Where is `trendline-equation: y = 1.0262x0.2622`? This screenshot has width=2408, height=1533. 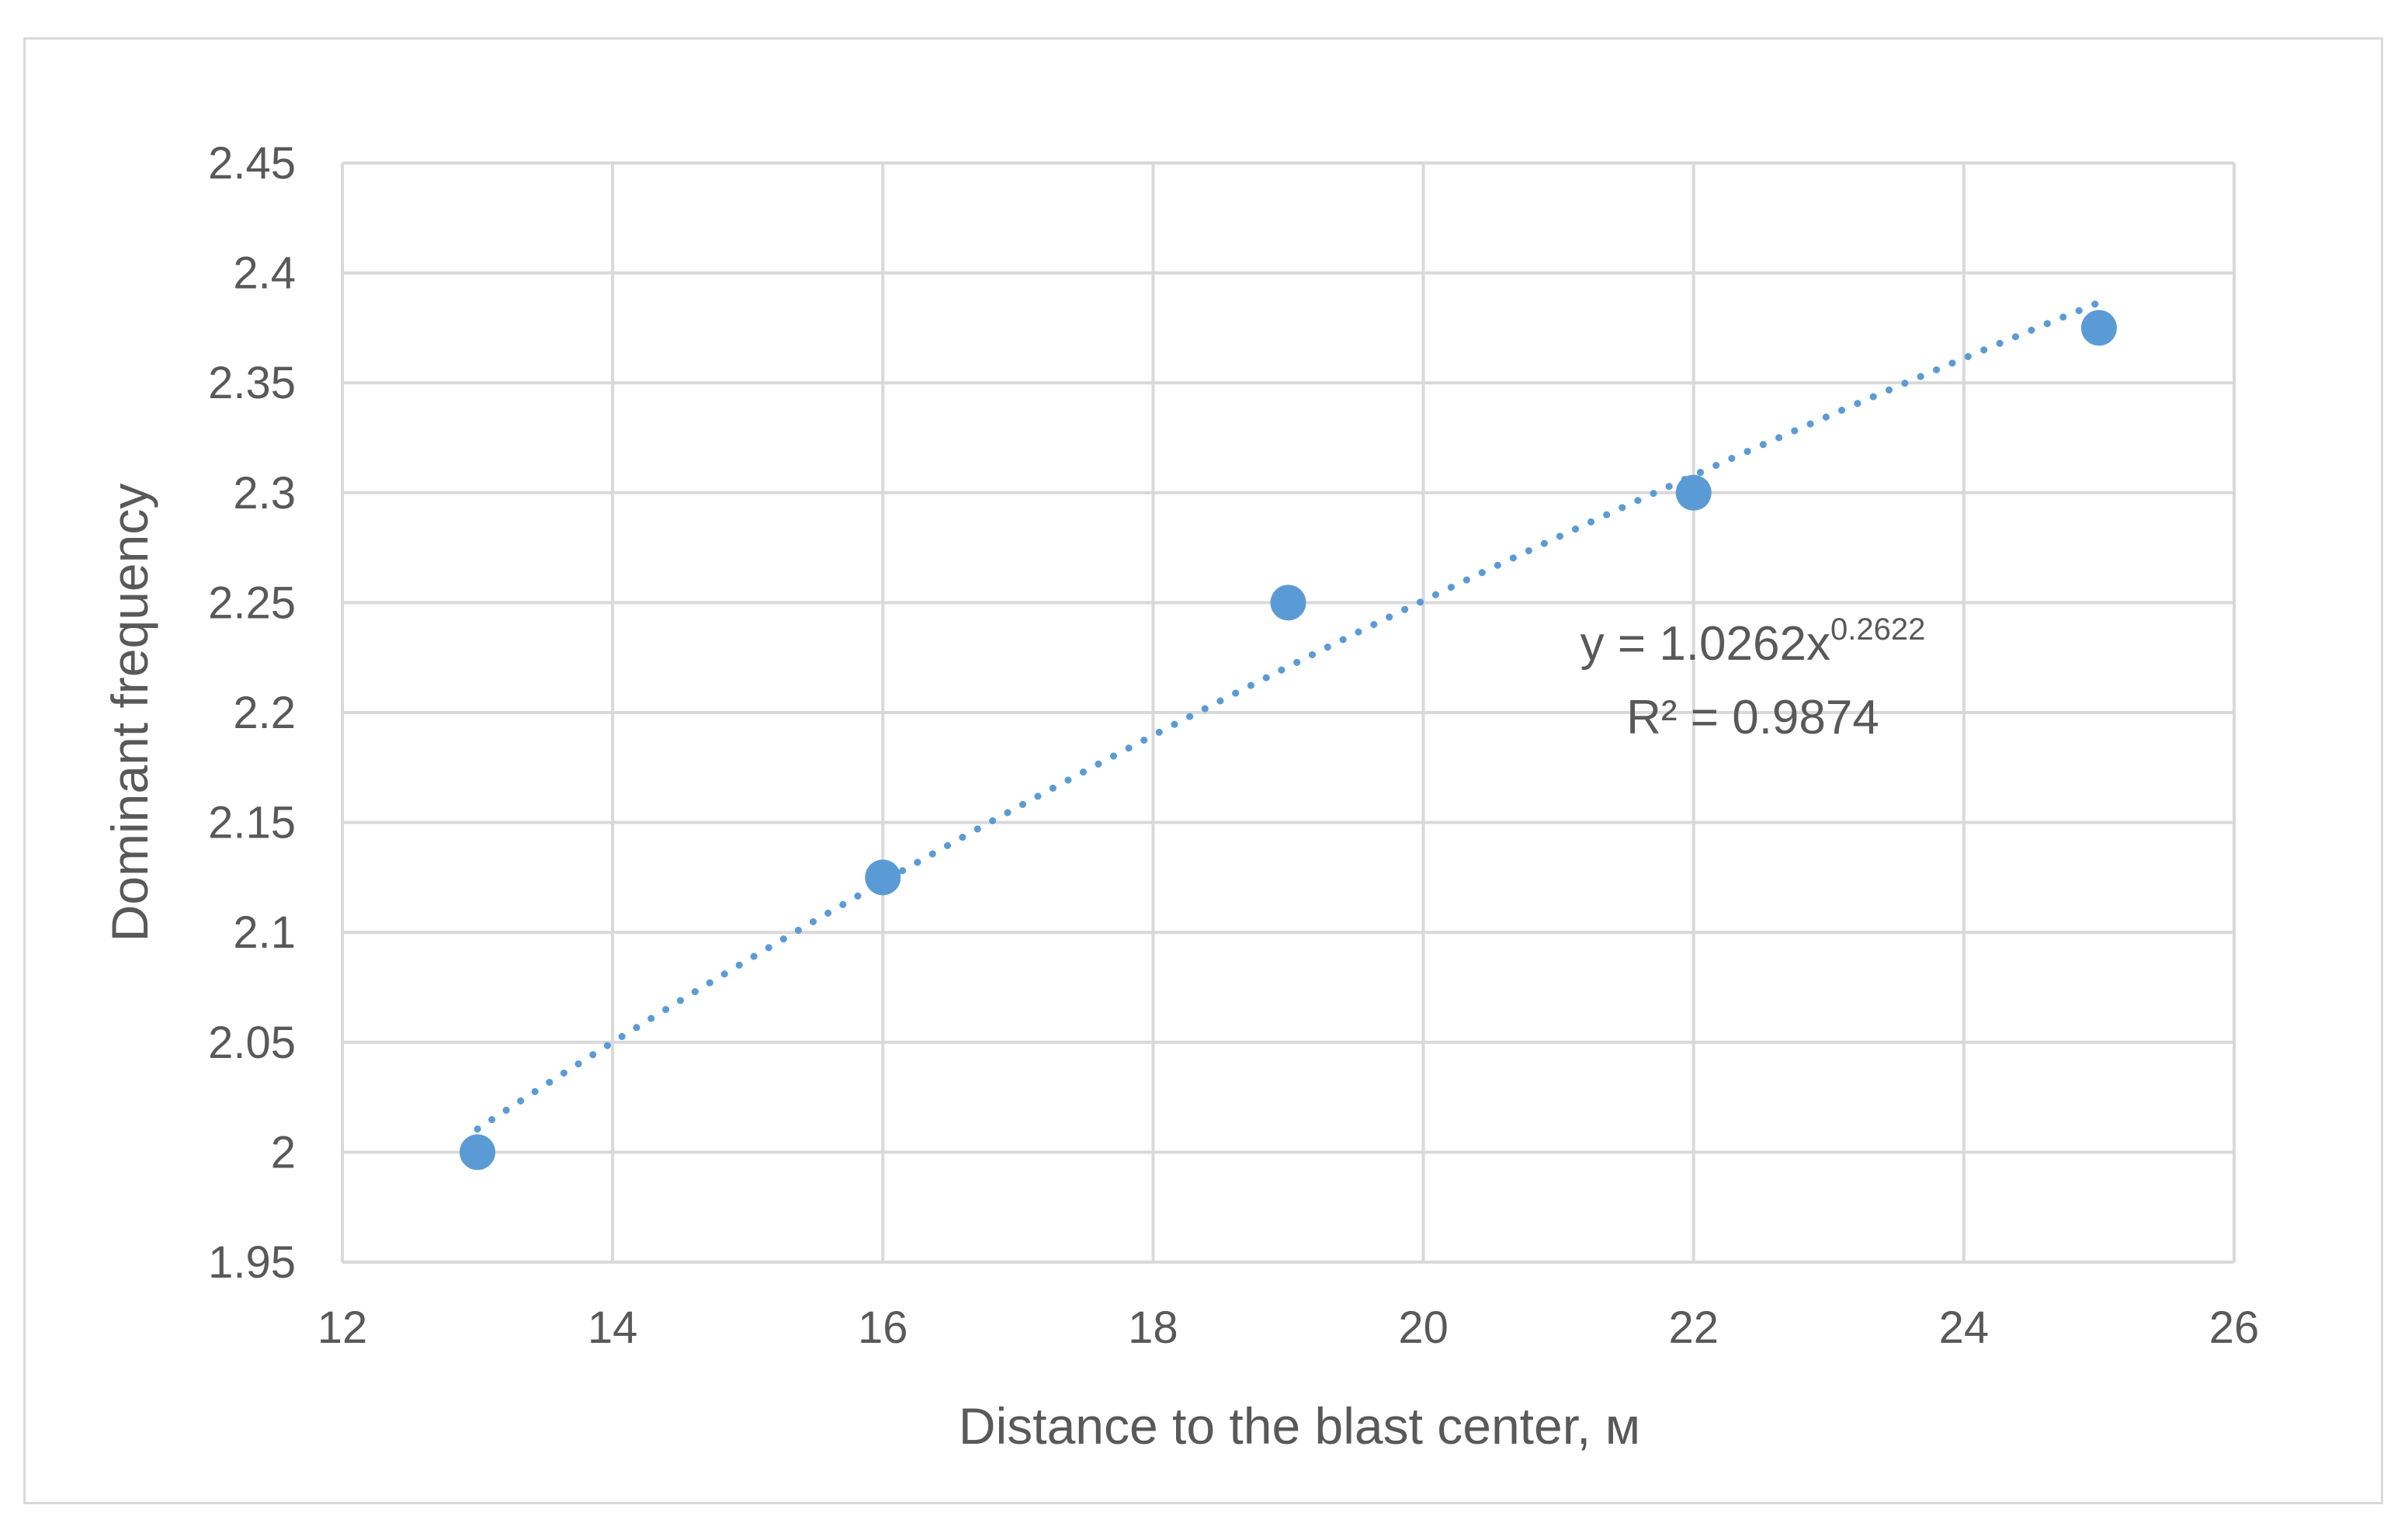 trendline-equation: y = 1.0262x0.2622 is located at coordinates (1753, 641).